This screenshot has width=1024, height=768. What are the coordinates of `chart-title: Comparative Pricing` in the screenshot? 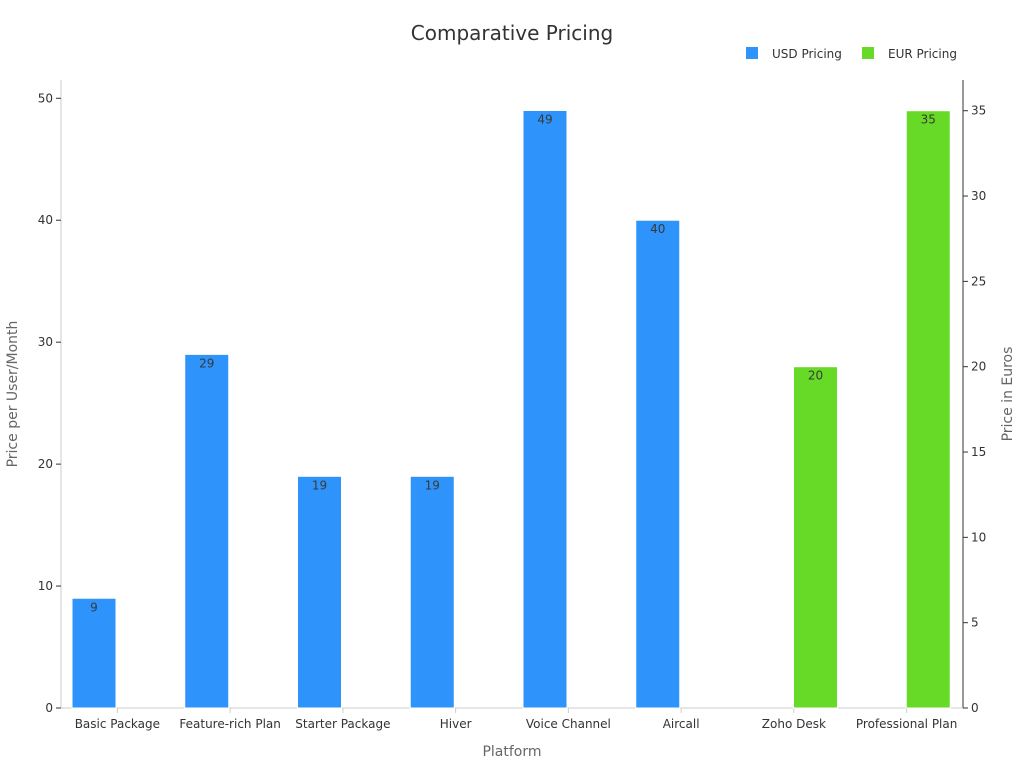 It's located at (512, 33).